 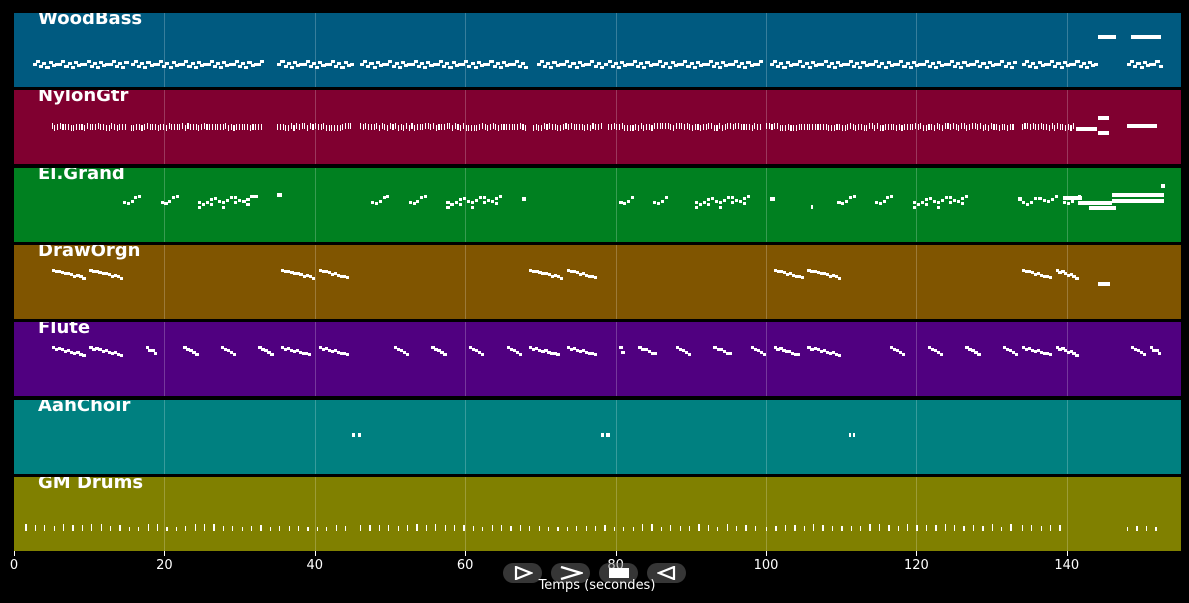 I want to click on track-lane: NylonGtr, so click(x=597, y=127).